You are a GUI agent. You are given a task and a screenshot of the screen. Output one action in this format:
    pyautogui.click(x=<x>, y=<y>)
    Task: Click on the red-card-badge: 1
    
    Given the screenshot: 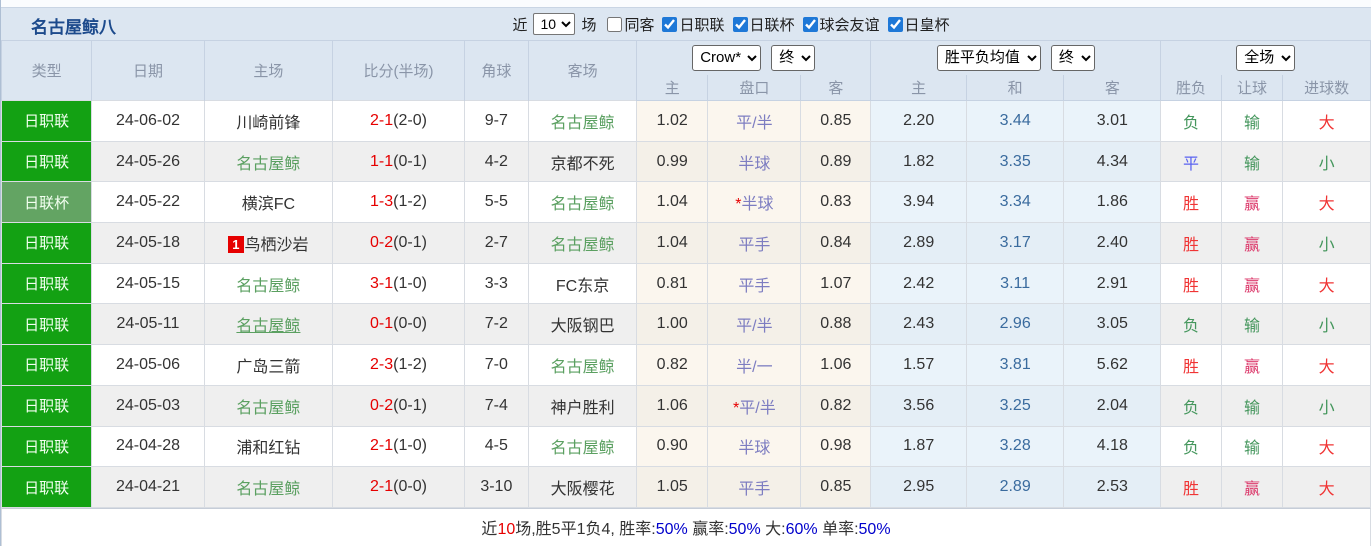 What is the action you would take?
    pyautogui.click(x=236, y=244)
    